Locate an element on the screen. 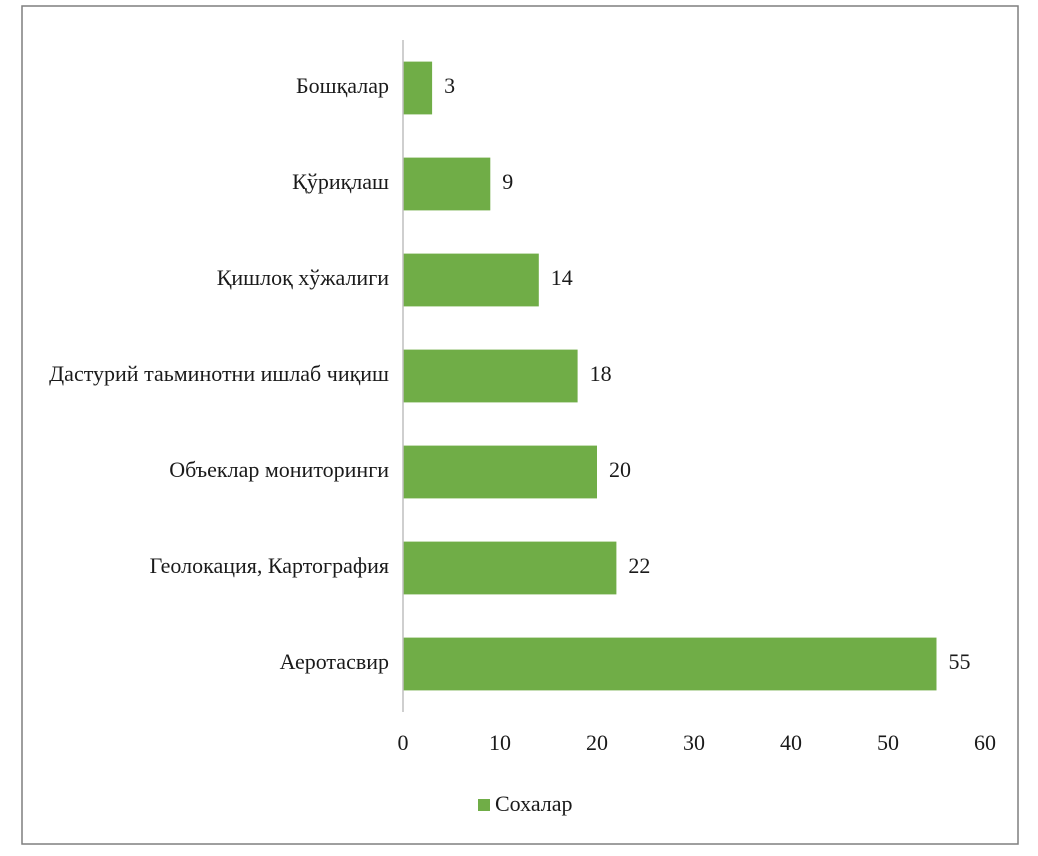  category-label: Дастурий таьминотни ишлаб чиқиш is located at coordinates (219, 373).